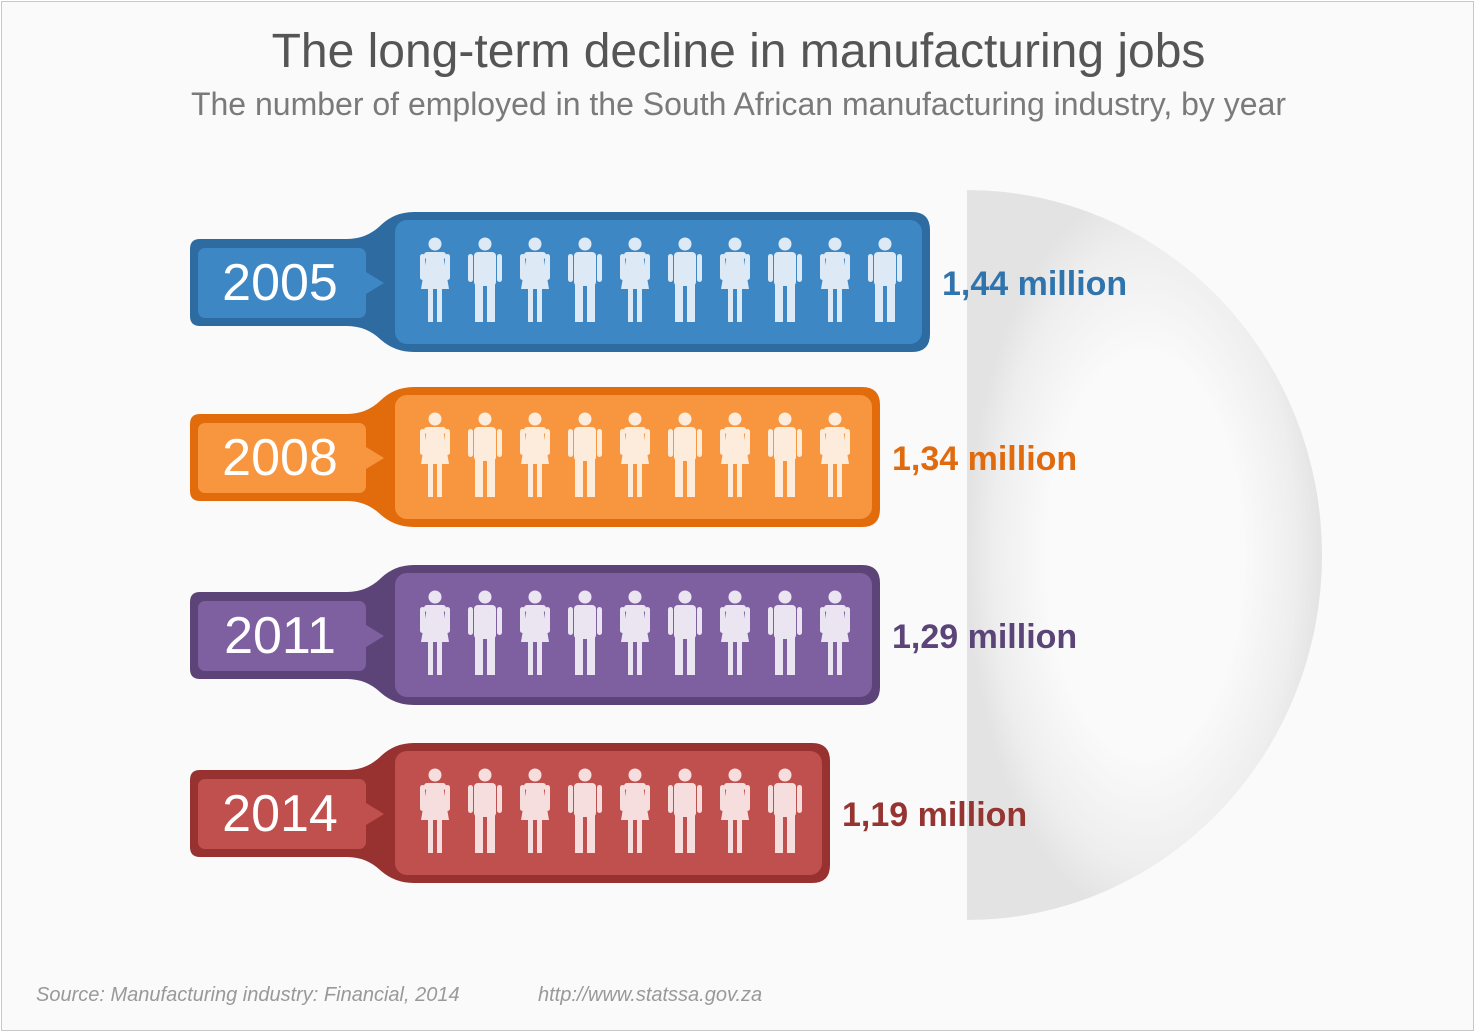 The height and width of the screenshot is (1032, 1475). I want to click on year-label: 2014, so click(280, 814).